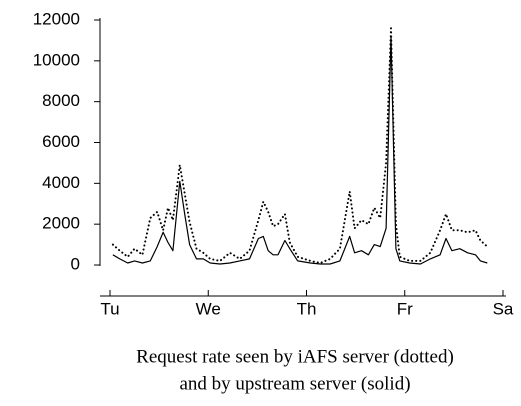 The width and height of the screenshot is (521, 406). What do you see at coordinates (61, 223) in the screenshot?
I see `y-tick-label: 2000` at bounding box center [61, 223].